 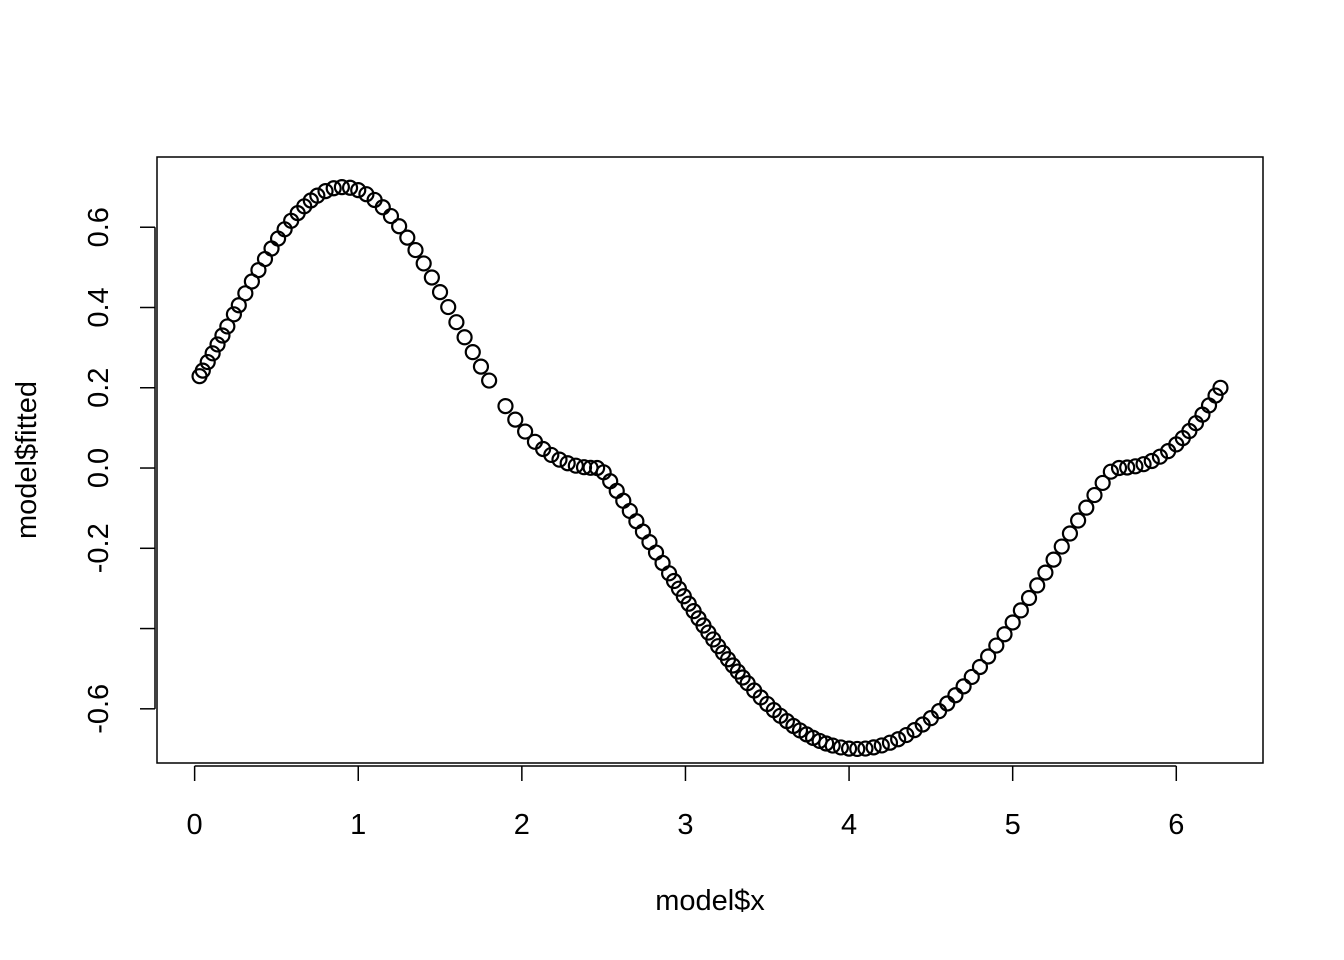 What do you see at coordinates (685, 803) in the screenshot?
I see `x-axis: 0 1 2 3 4 5 6` at bounding box center [685, 803].